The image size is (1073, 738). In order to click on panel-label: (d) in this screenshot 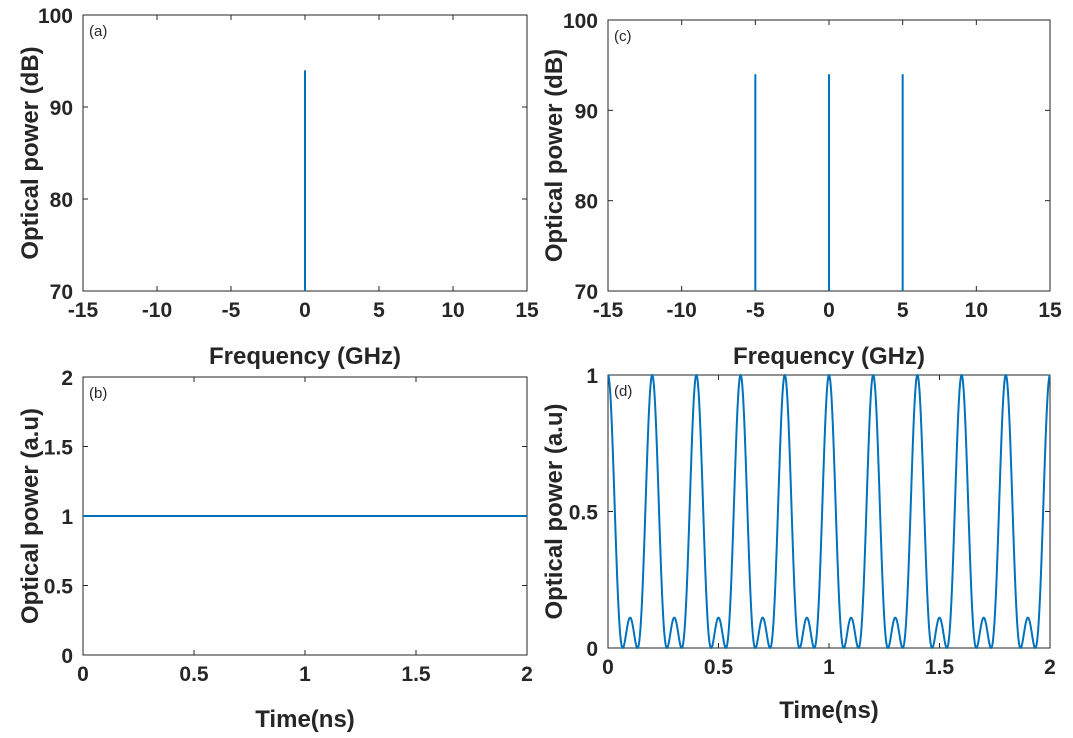, I will do `click(623, 391)`.